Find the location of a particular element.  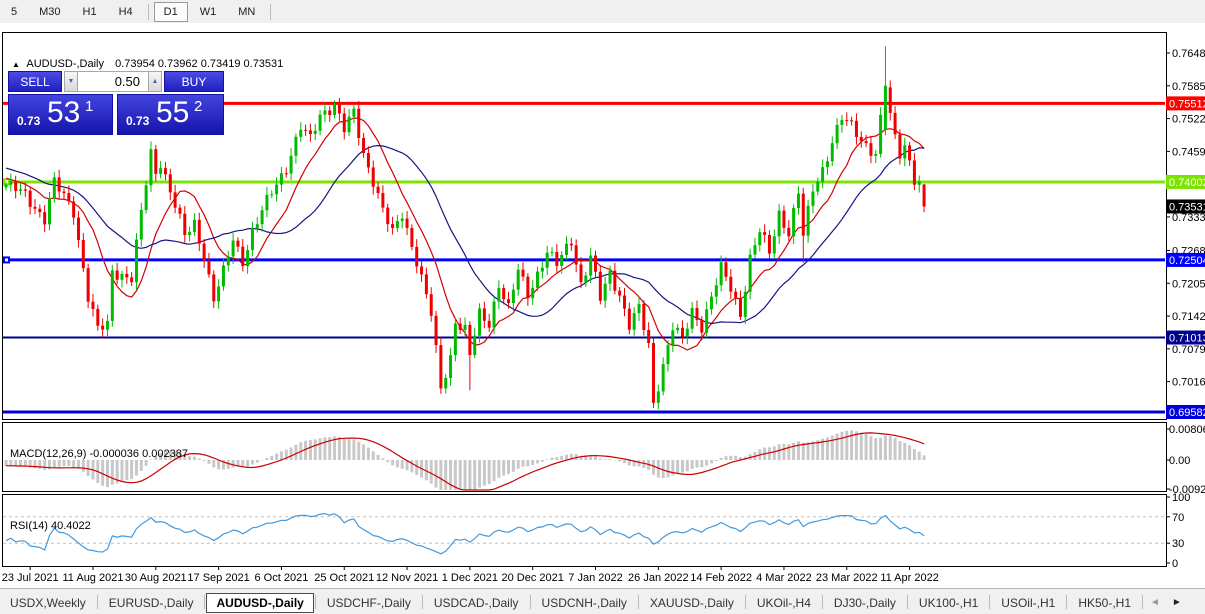

tab-eurusd-daily: EURUSD-,Daily is located at coordinates (151, 602).